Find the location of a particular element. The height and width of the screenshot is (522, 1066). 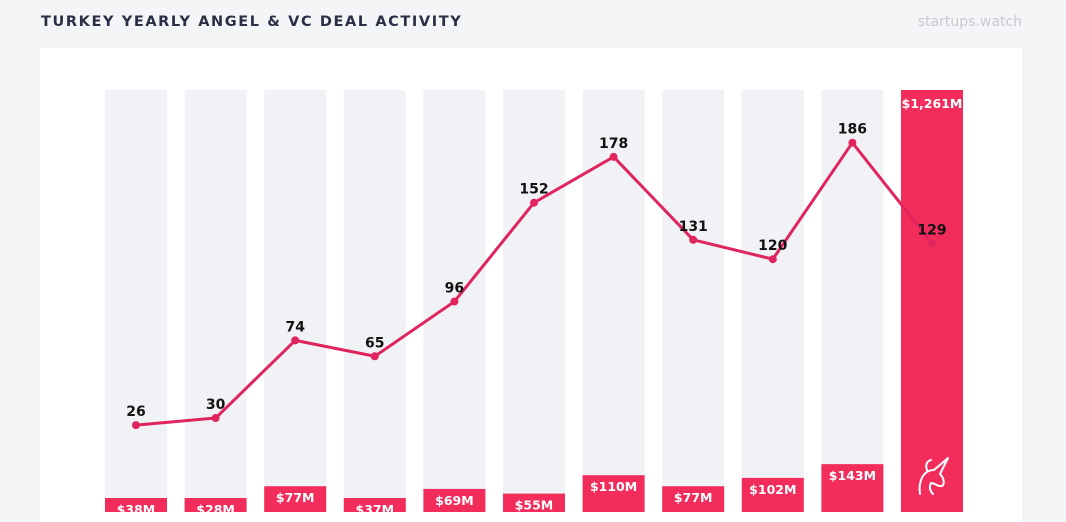

amount-label: $110M is located at coordinates (613, 486).